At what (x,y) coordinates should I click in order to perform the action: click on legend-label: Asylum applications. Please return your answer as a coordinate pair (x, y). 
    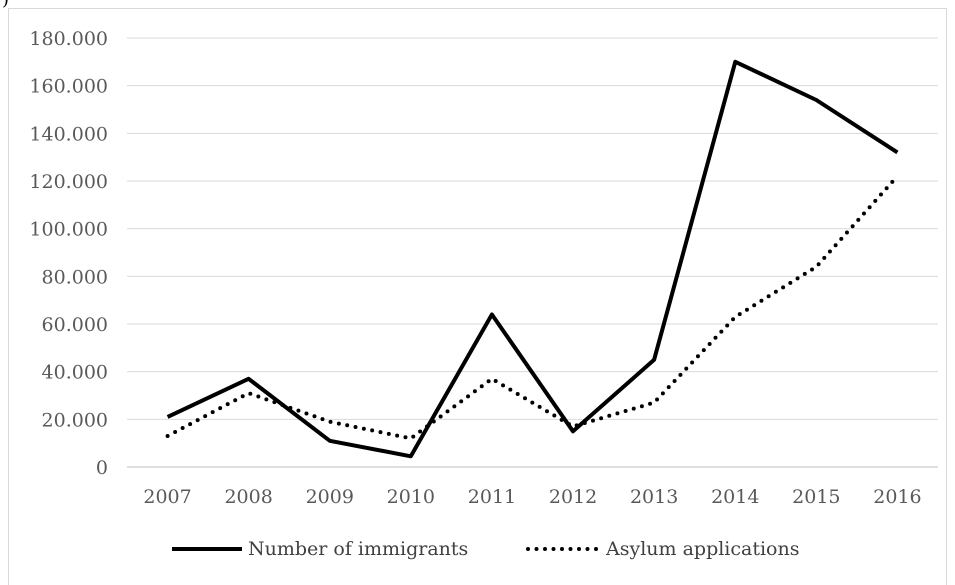
    Looking at the image, I should click on (702, 549).